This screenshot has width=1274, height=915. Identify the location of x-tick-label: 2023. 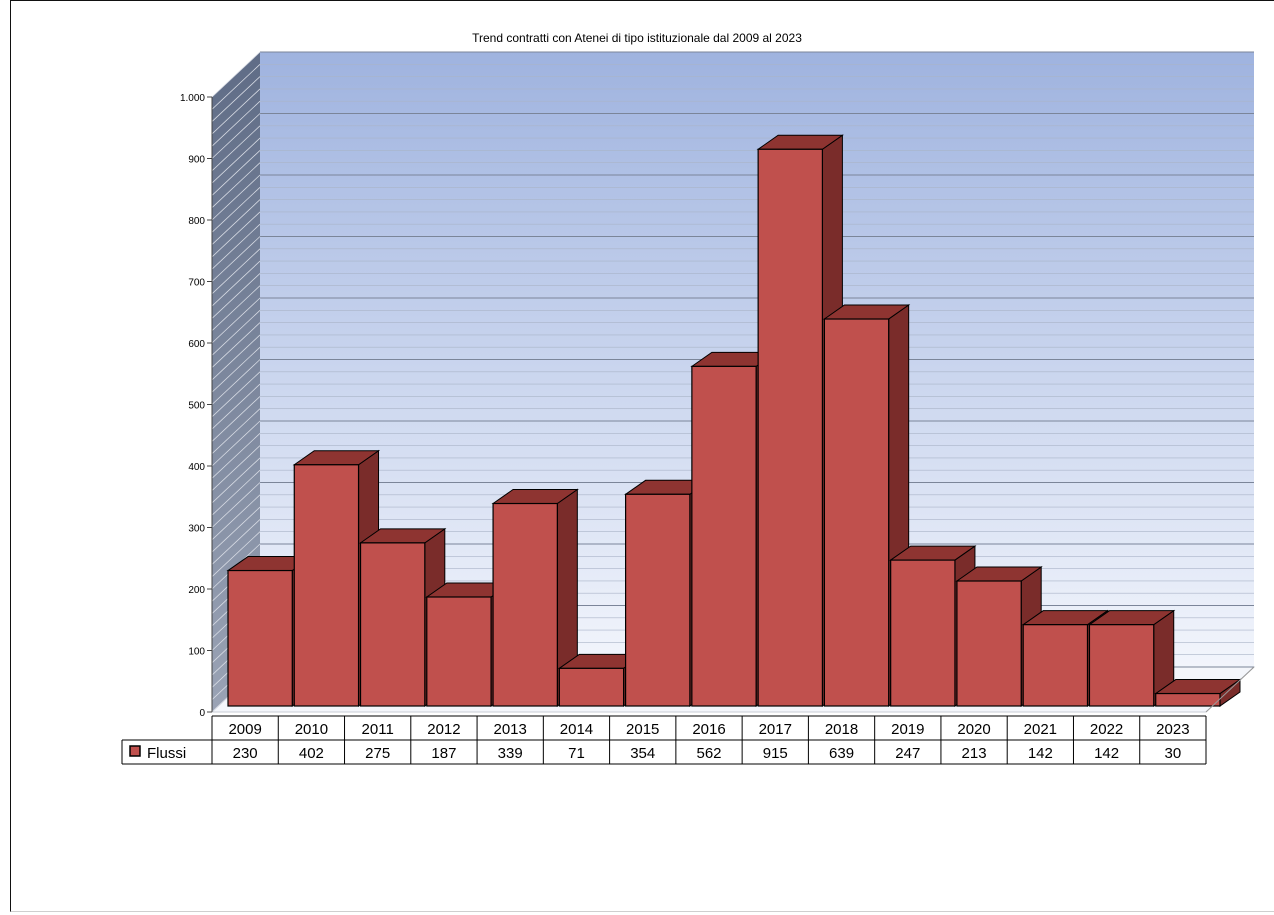
(1172, 729).